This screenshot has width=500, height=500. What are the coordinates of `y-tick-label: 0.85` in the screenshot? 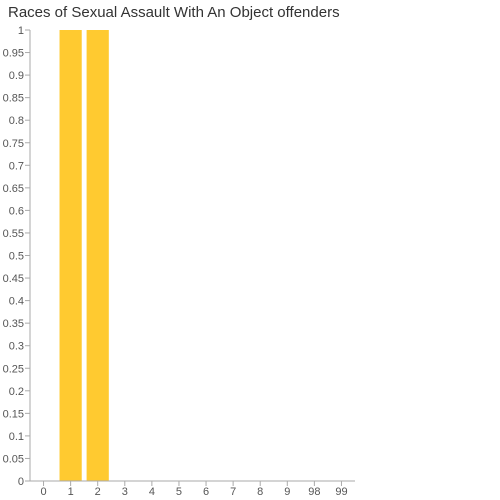 It's located at (13, 99).